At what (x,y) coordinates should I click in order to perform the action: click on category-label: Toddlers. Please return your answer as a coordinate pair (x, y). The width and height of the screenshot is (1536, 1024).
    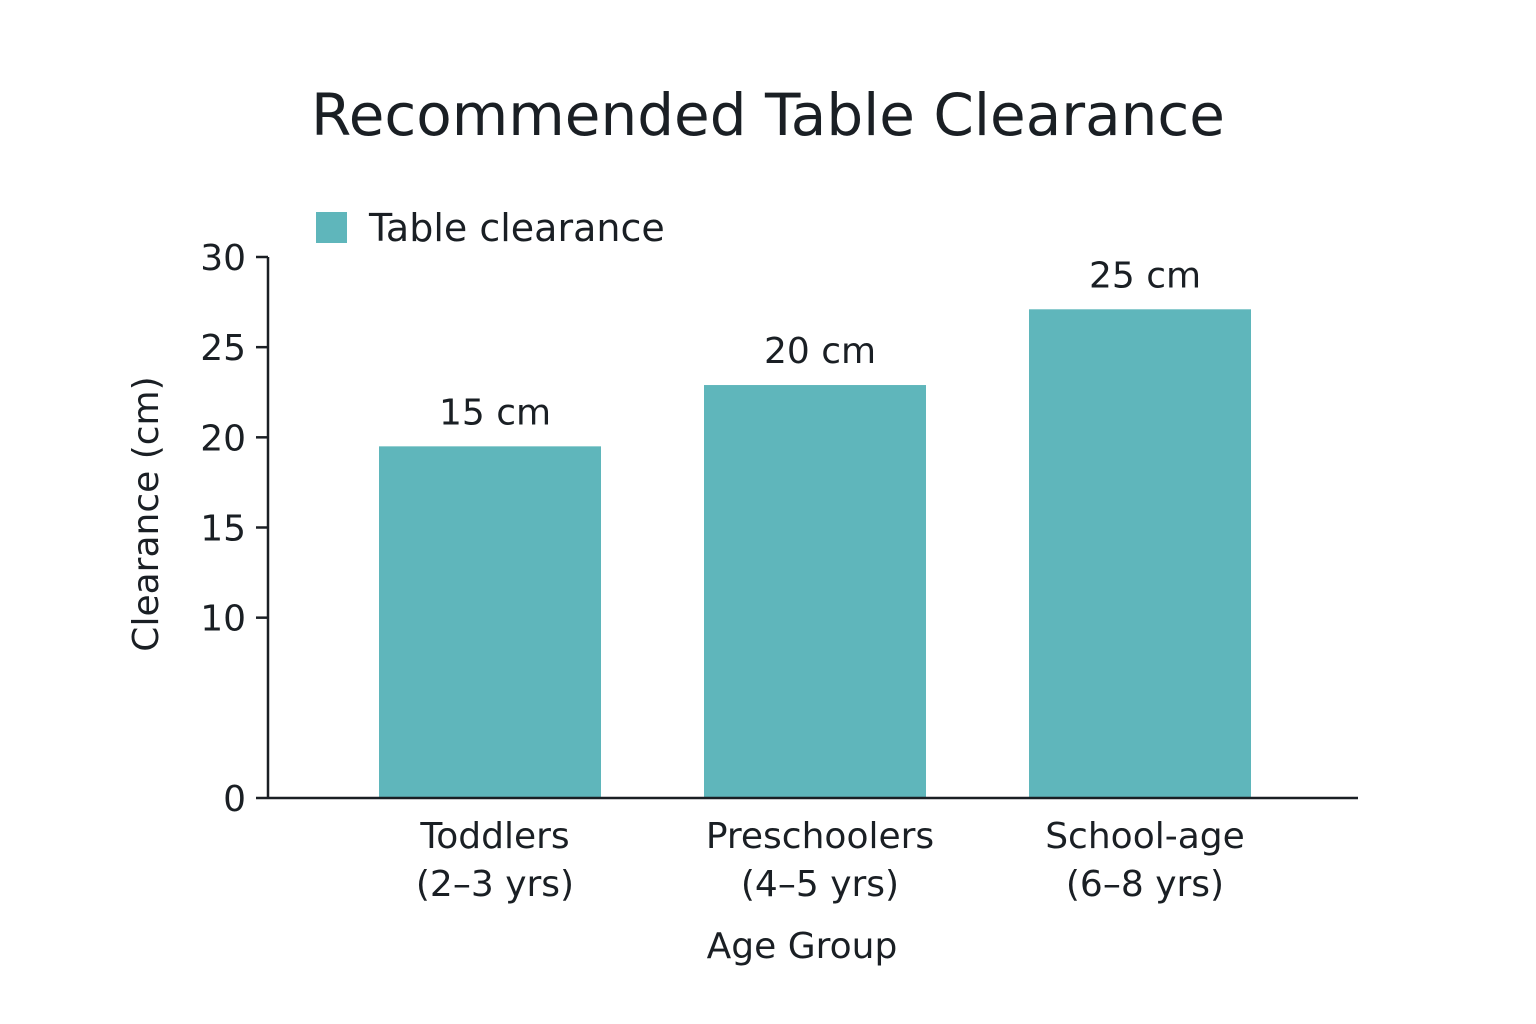
    Looking at the image, I should click on (494, 836).